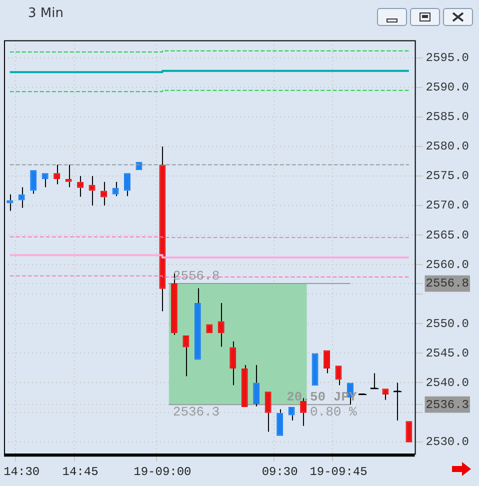 This screenshot has height=486, width=479. What do you see at coordinates (448, 117) in the screenshot?
I see `y-tick-label: 2585.0` at bounding box center [448, 117].